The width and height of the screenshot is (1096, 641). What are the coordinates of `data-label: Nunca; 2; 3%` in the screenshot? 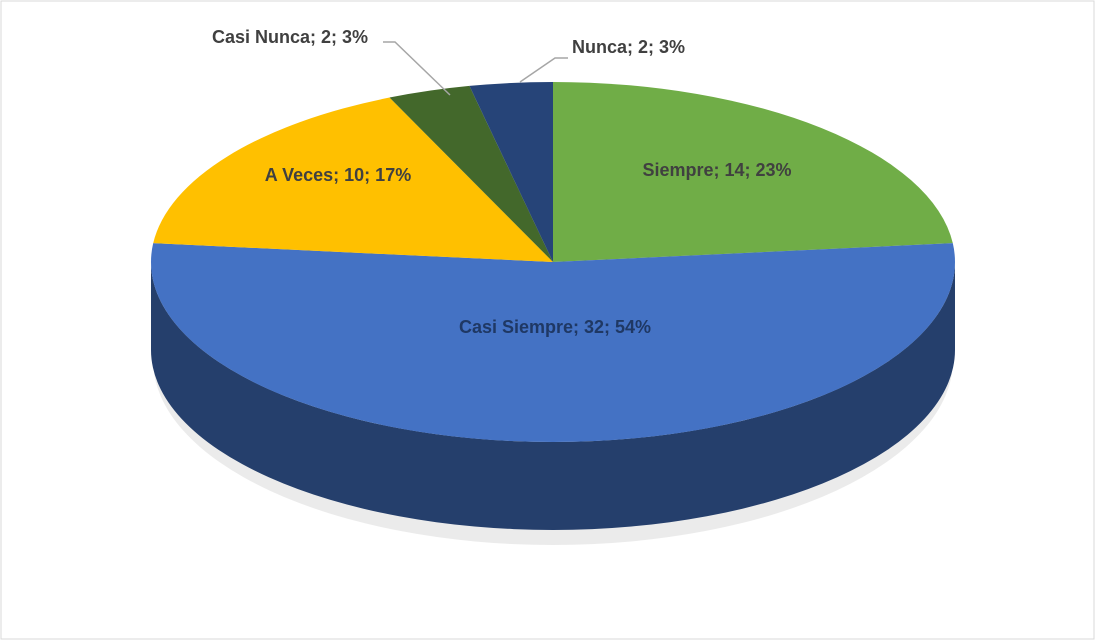 It's located at (629, 47).